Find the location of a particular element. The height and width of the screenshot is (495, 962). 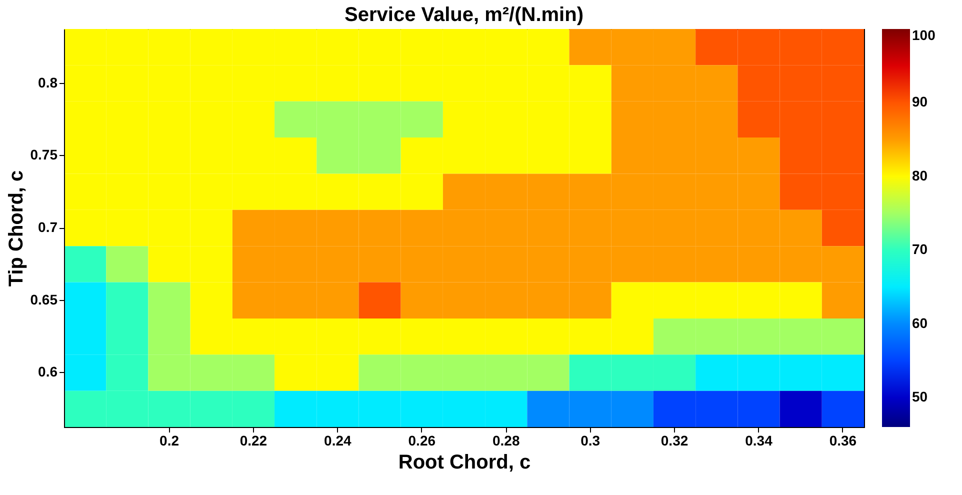

x-tick-label: 0.36 is located at coordinates (843, 440).